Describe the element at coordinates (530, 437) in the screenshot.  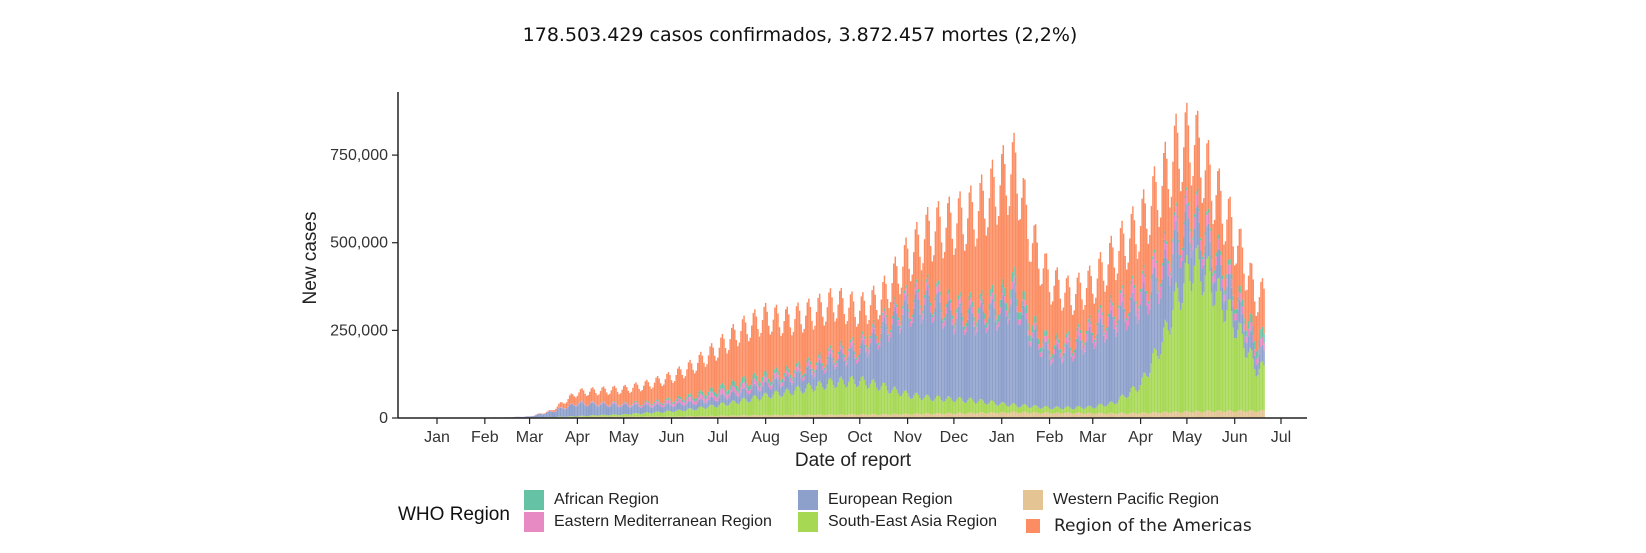
I see `x-tick-label-2: Mar` at that location.